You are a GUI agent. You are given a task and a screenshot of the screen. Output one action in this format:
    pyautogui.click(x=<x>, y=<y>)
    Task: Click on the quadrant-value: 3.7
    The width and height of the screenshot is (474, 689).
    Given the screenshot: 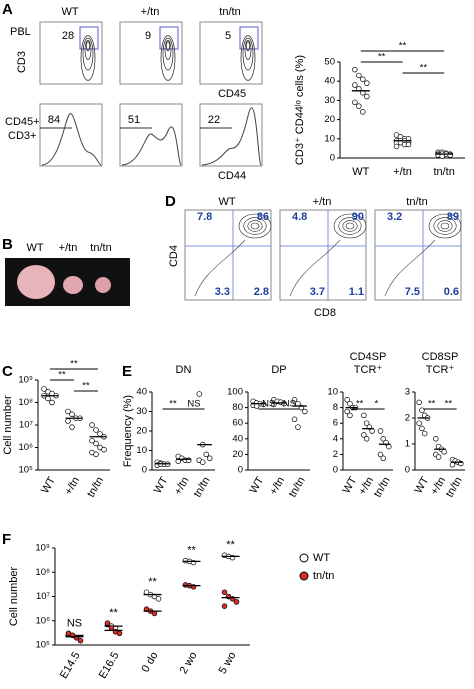 What is the action you would take?
    pyautogui.click(x=317, y=292)
    